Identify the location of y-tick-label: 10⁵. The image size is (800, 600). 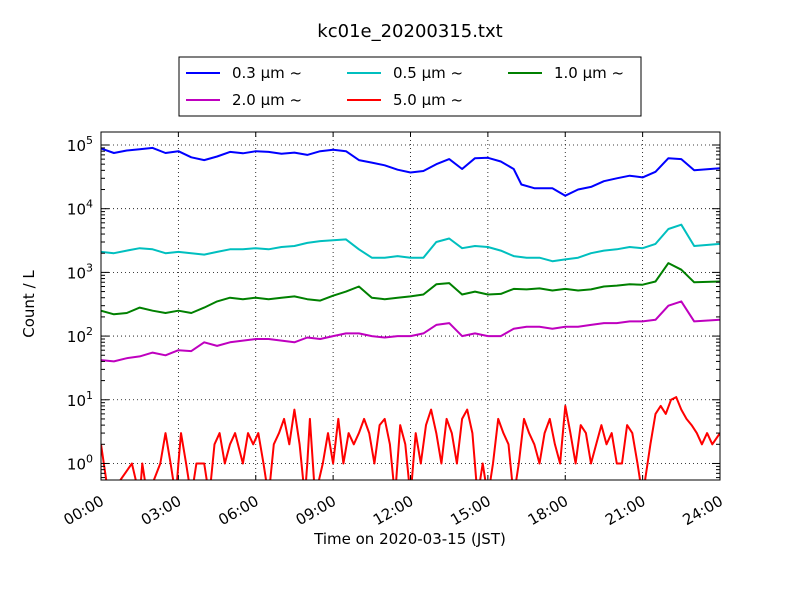
(80, 144).